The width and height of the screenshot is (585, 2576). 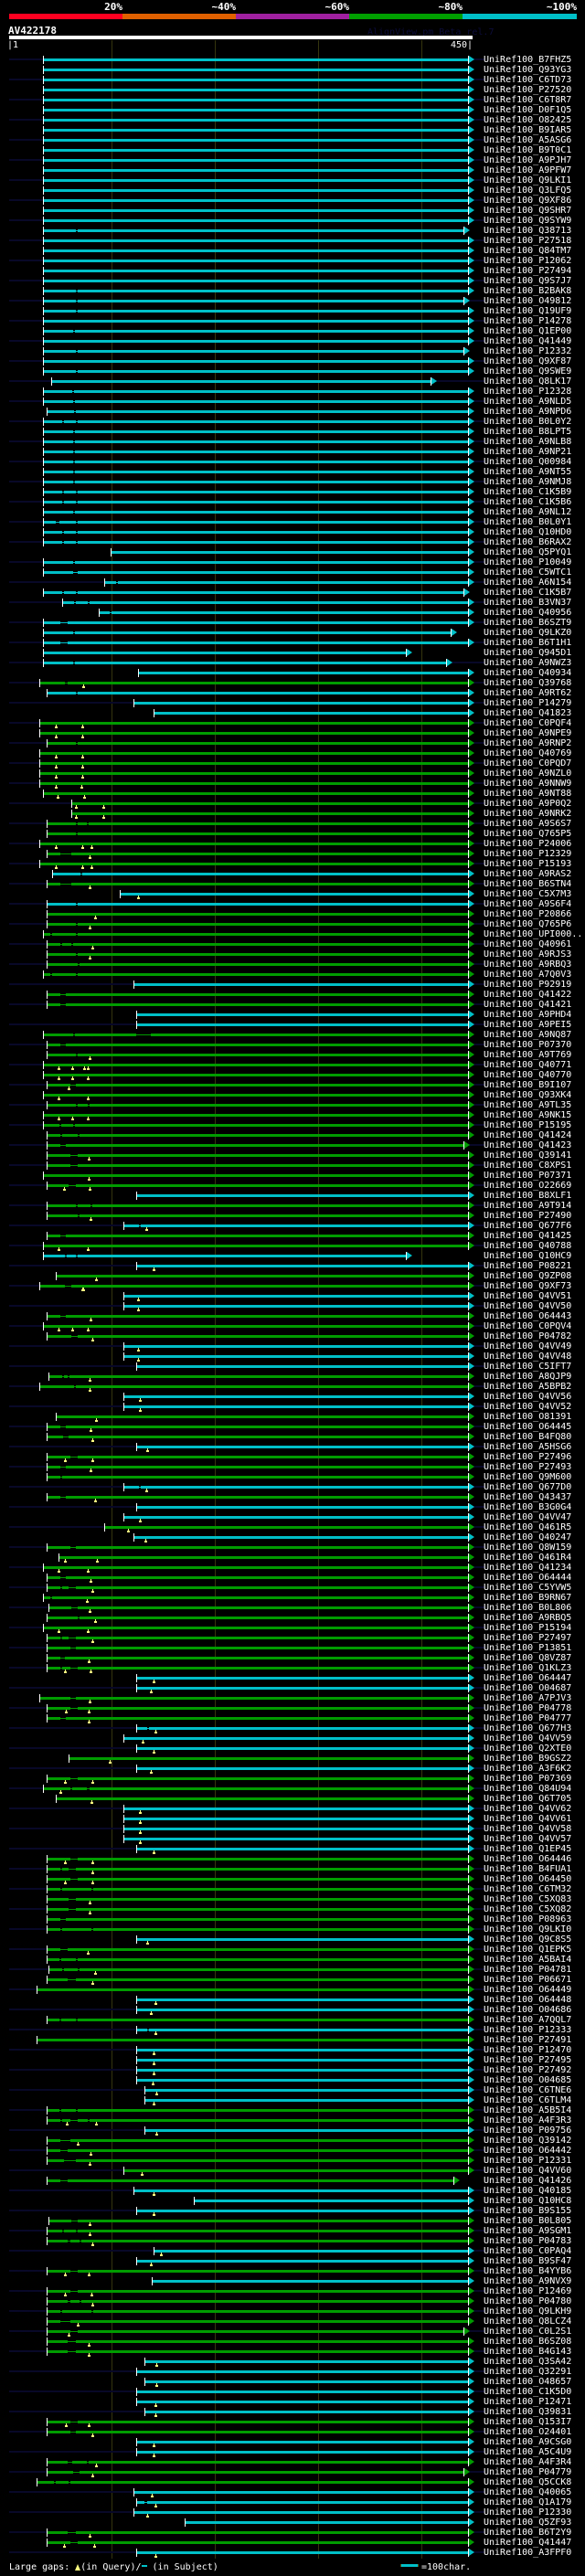 I want to click on hit-label: UniRef100_A3FPF0, so click(x=528, y=2553).